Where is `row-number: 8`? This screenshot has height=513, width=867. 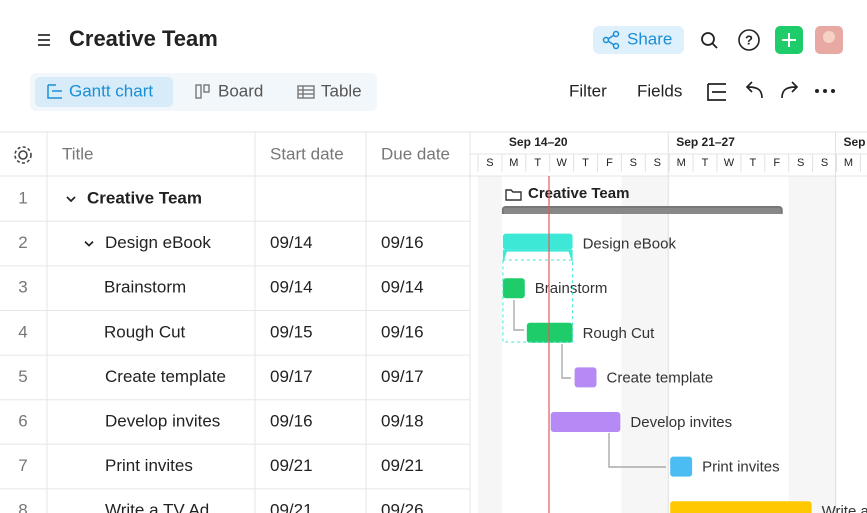
row-number: 8 is located at coordinates (22, 507).